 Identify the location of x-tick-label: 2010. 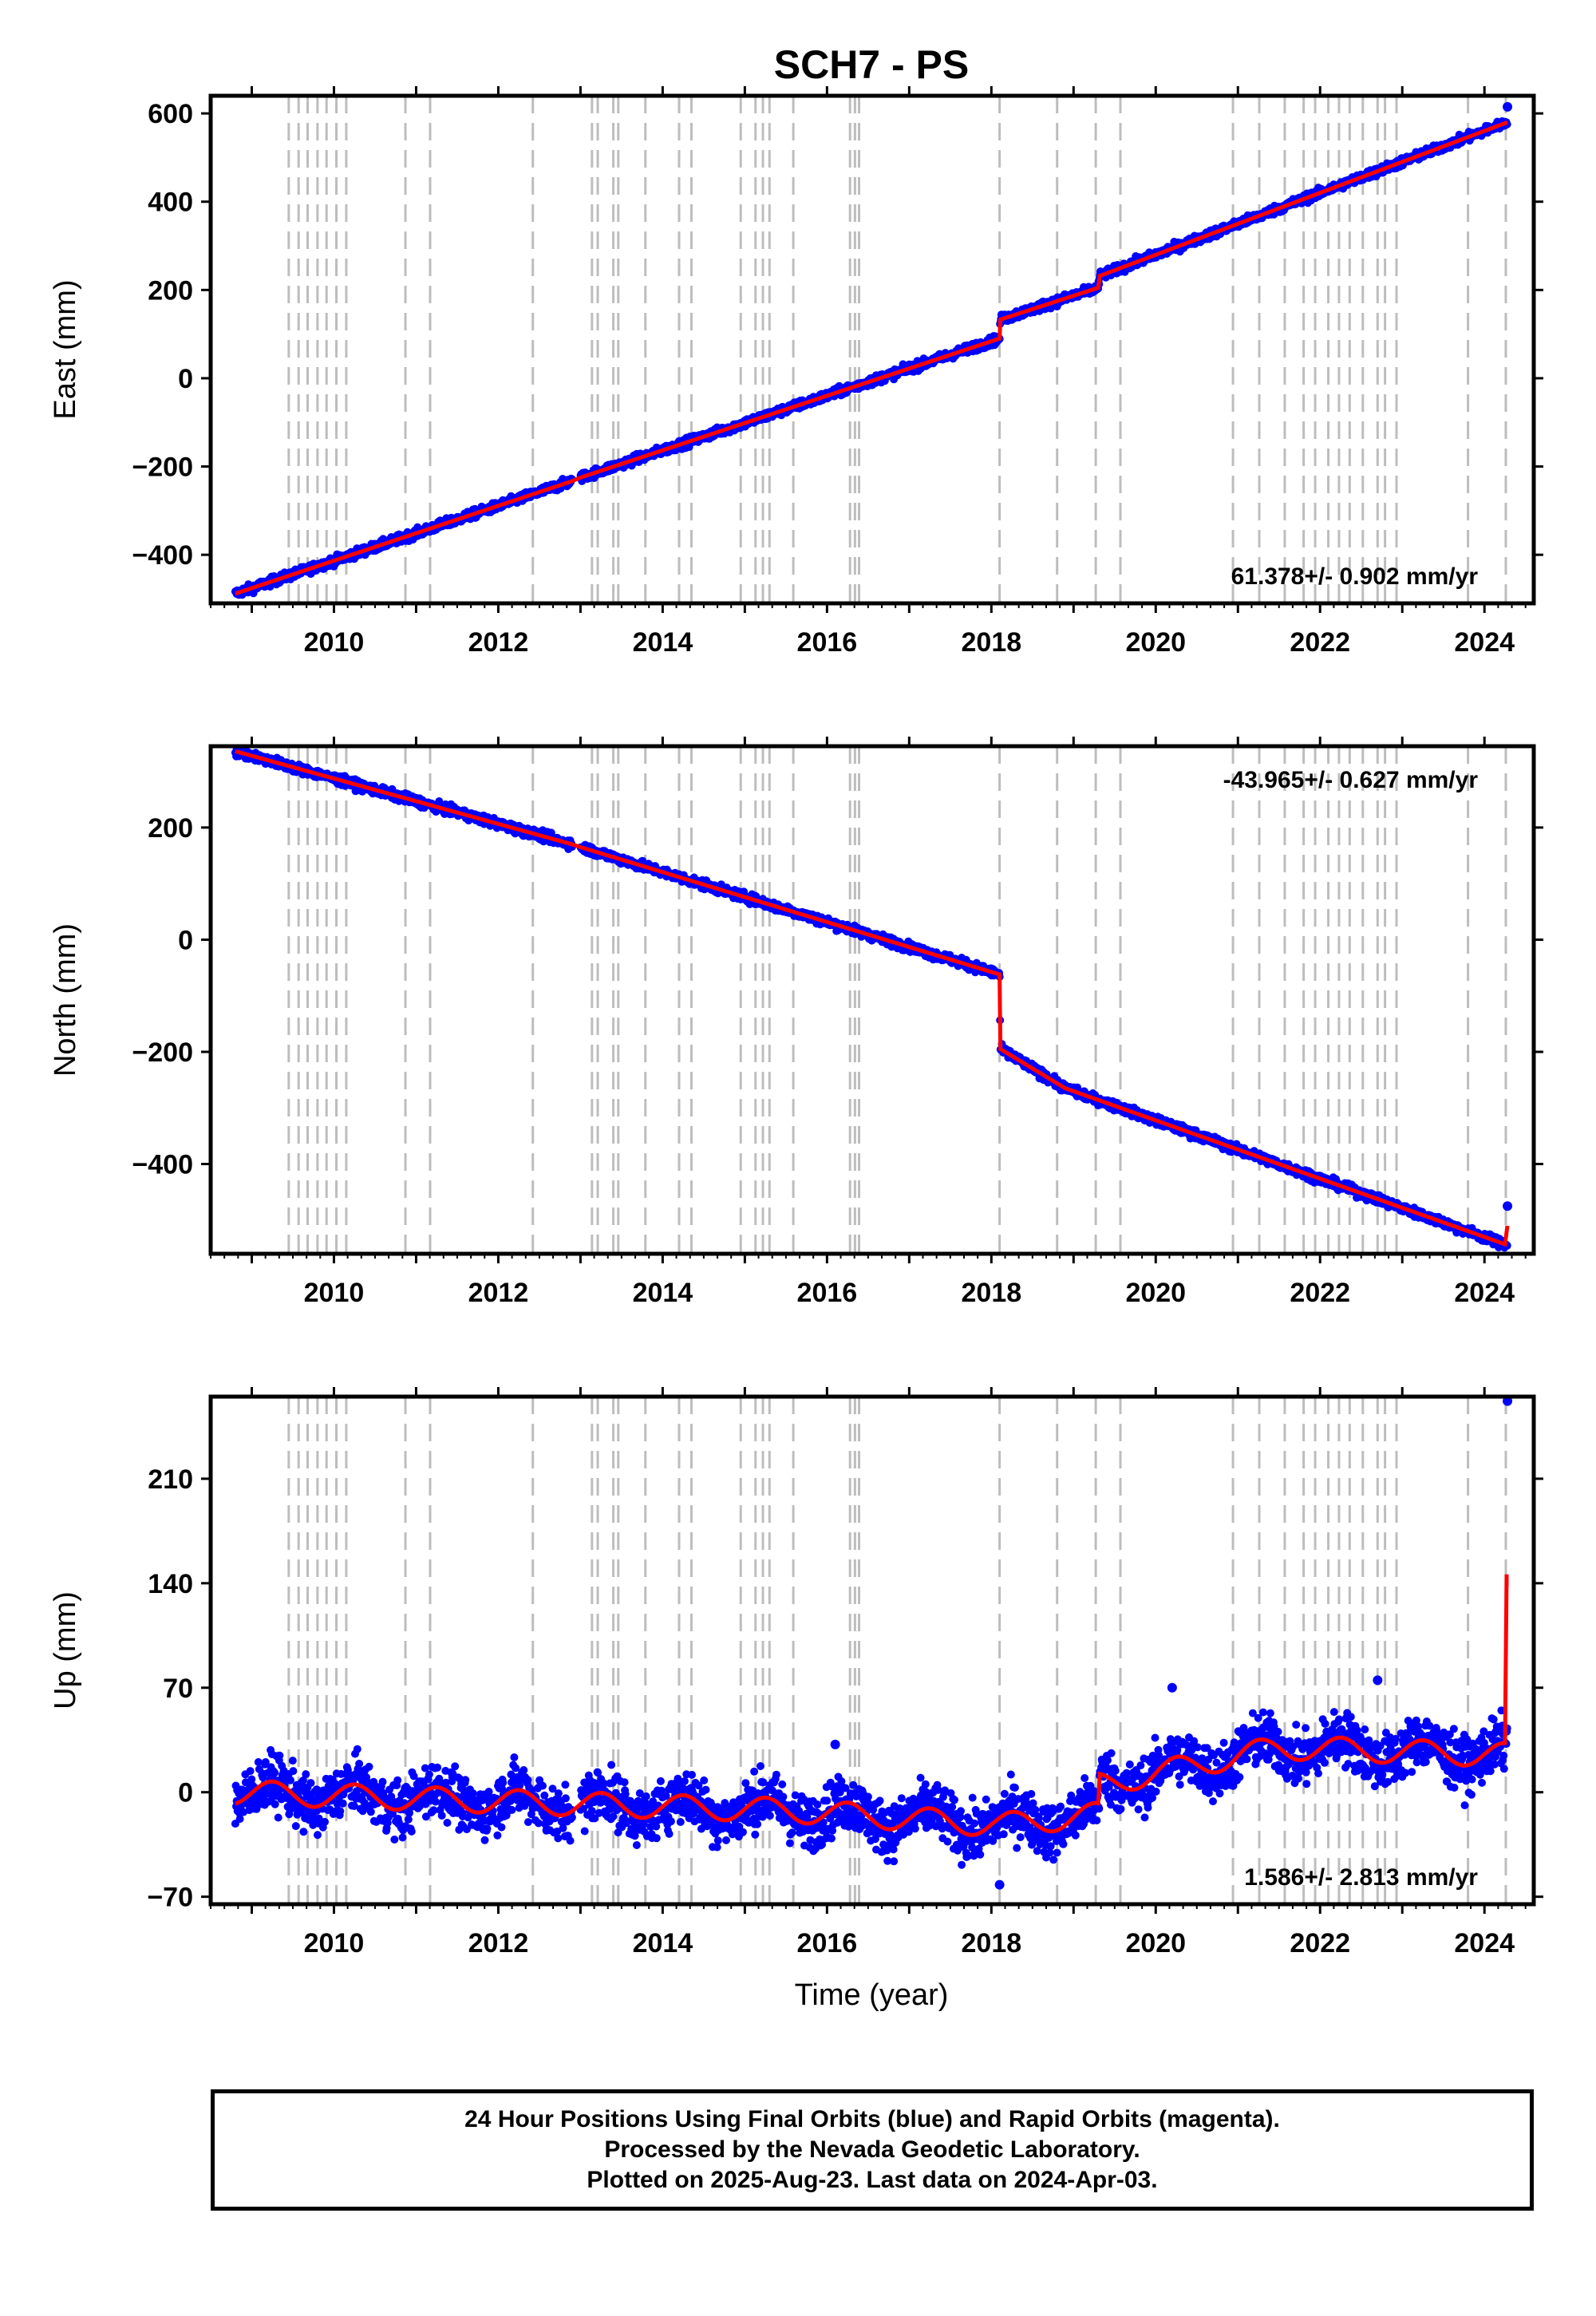
(334, 642).